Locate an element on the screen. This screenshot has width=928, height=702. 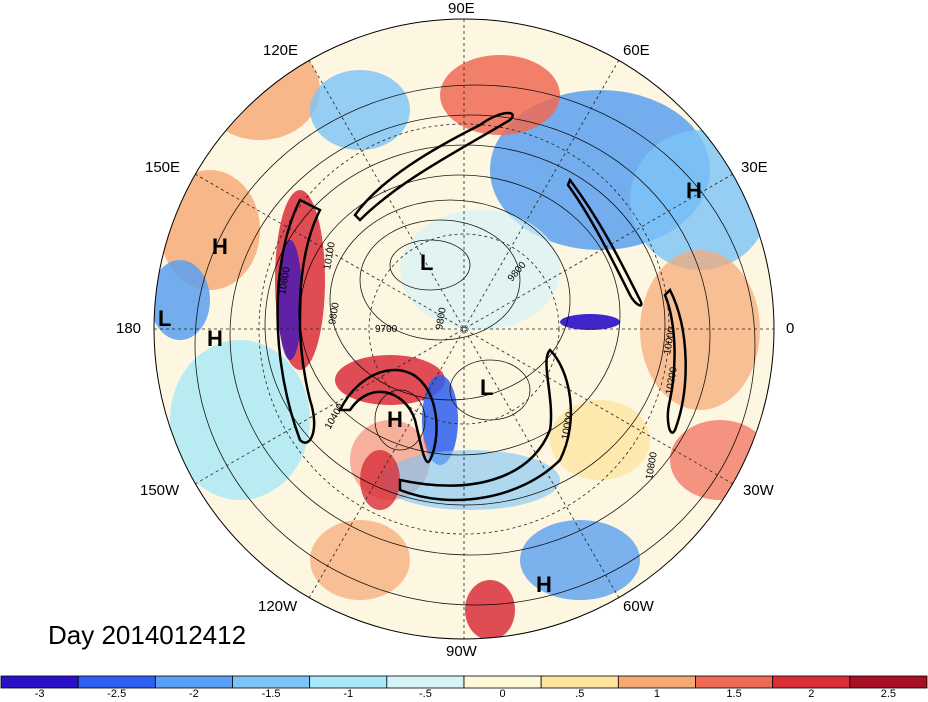
lon-label-90e: 90E is located at coordinates (461, 8).